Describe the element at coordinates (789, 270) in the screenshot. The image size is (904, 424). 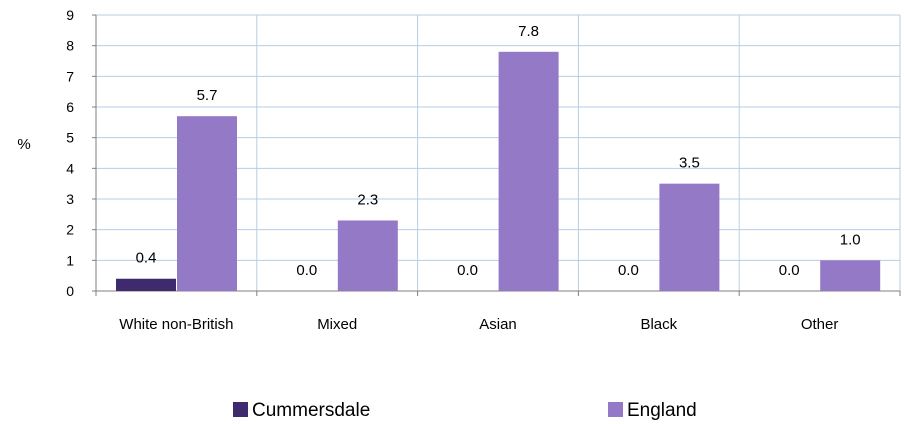
I see `data-label-cummersdale-4: 0.0` at that location.